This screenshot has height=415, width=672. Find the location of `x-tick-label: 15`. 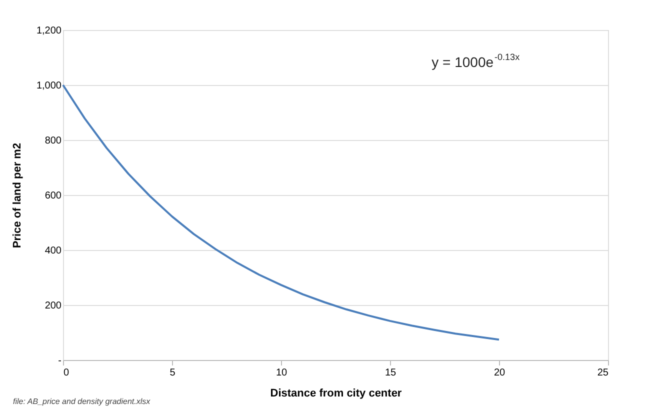

x-tick-label: 15 is located at coordinates (390, 373).